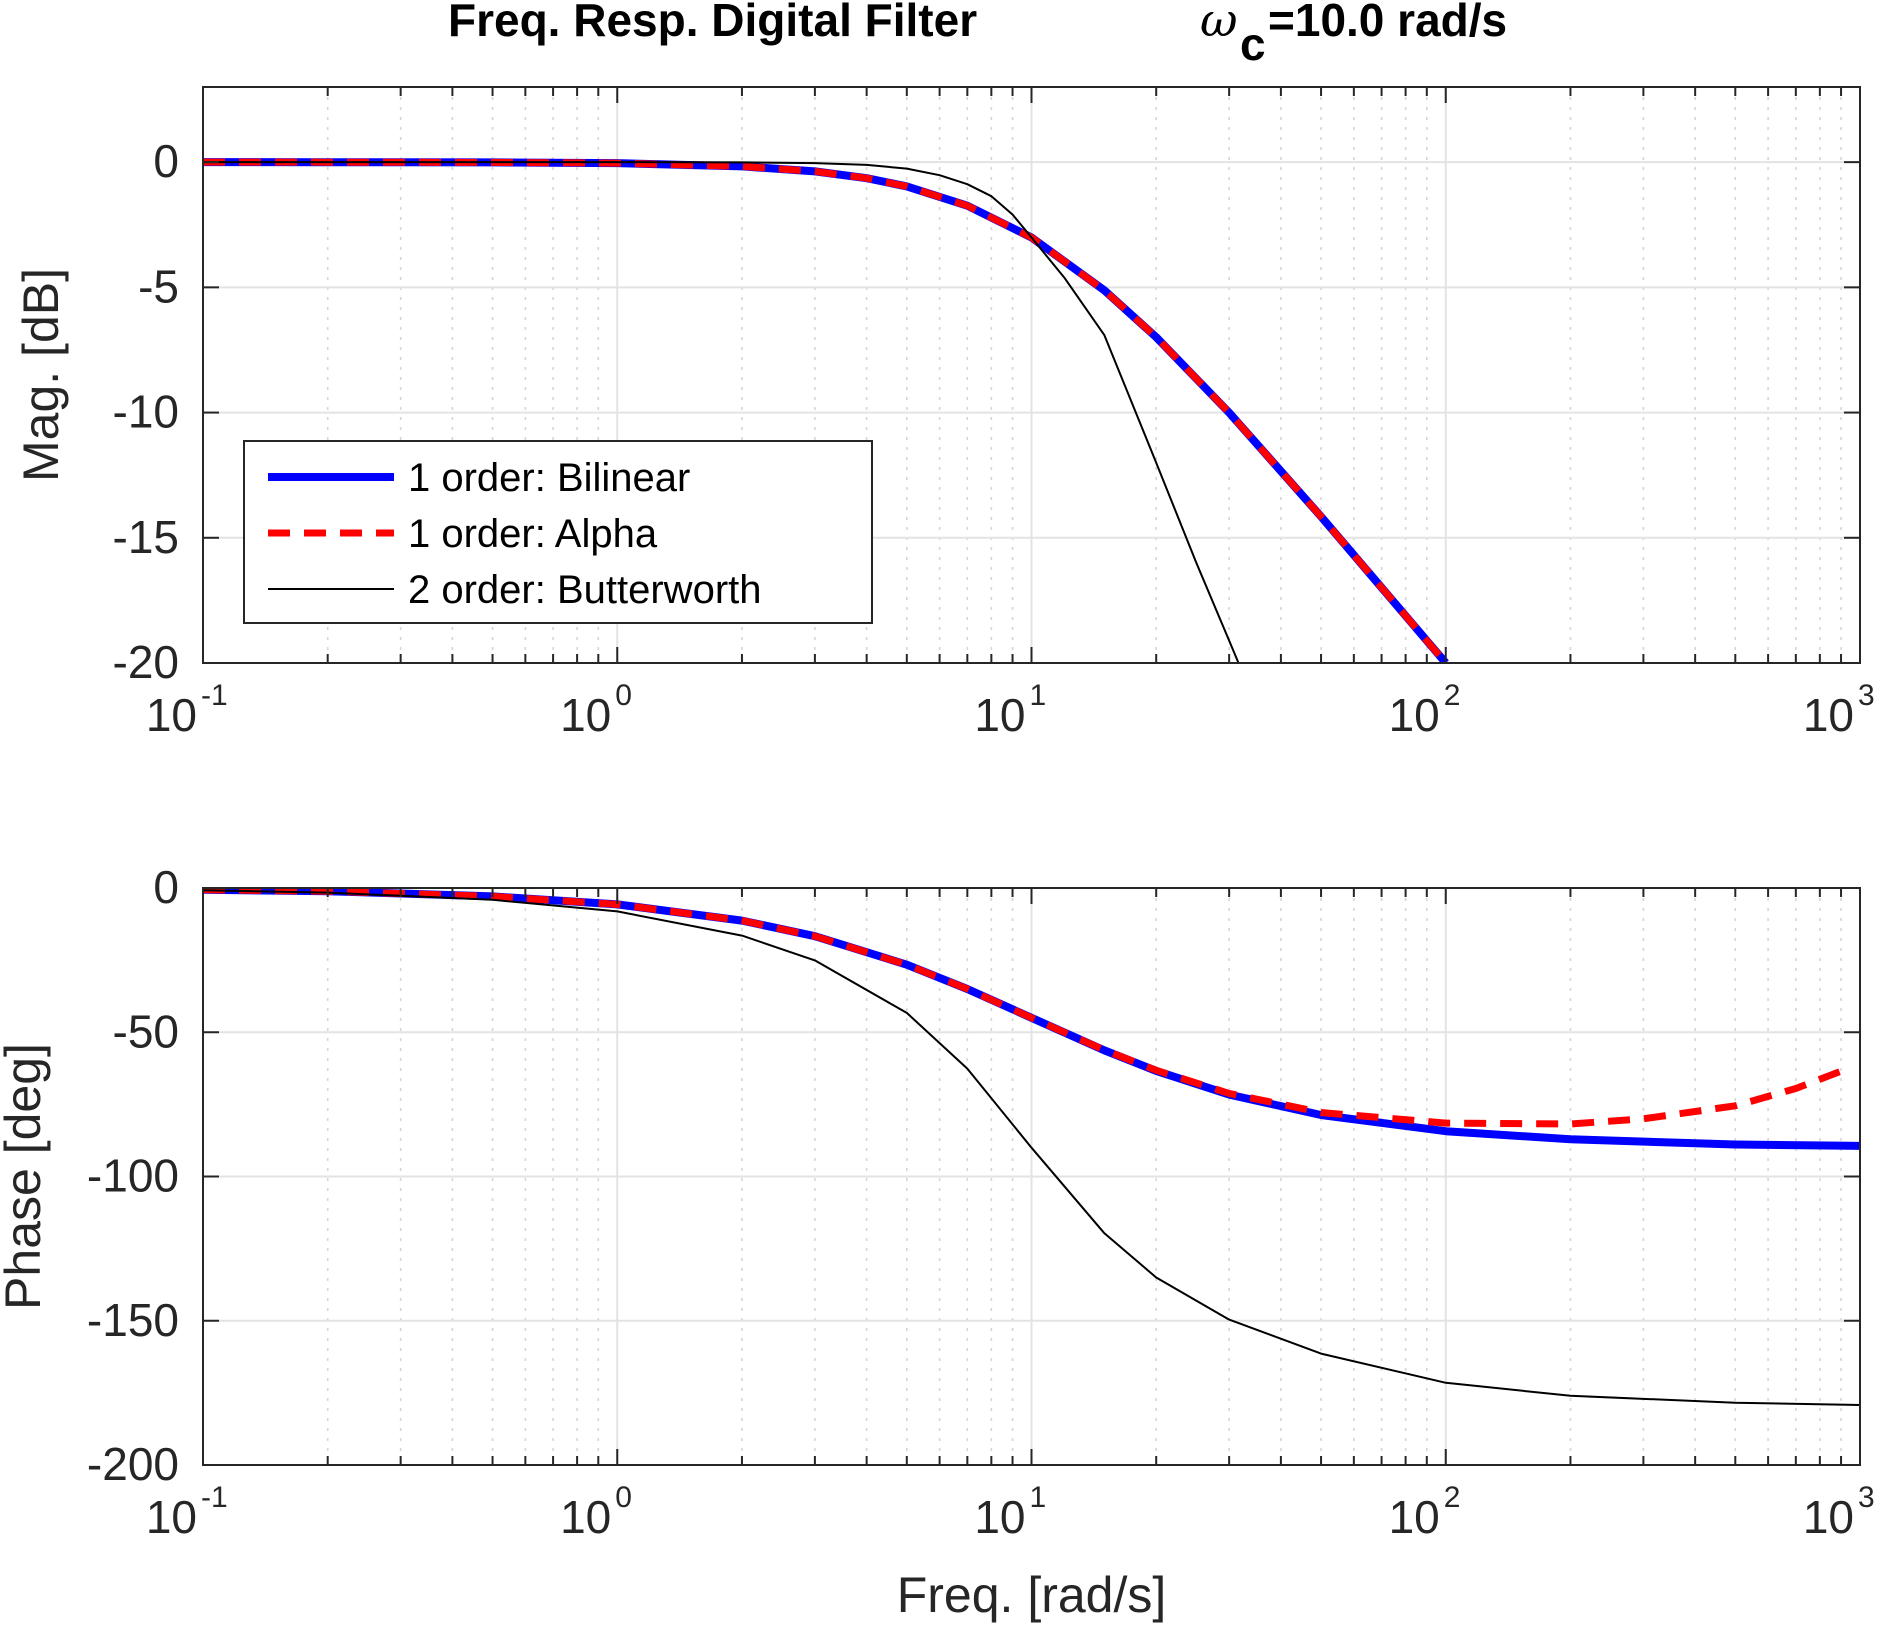 The width and height of the screenshot is (1897, 1630). Describe the element at coordinates (1387, 23) in the screenshot. I see `title-omega-value: =10.0 rad/s` at that location.